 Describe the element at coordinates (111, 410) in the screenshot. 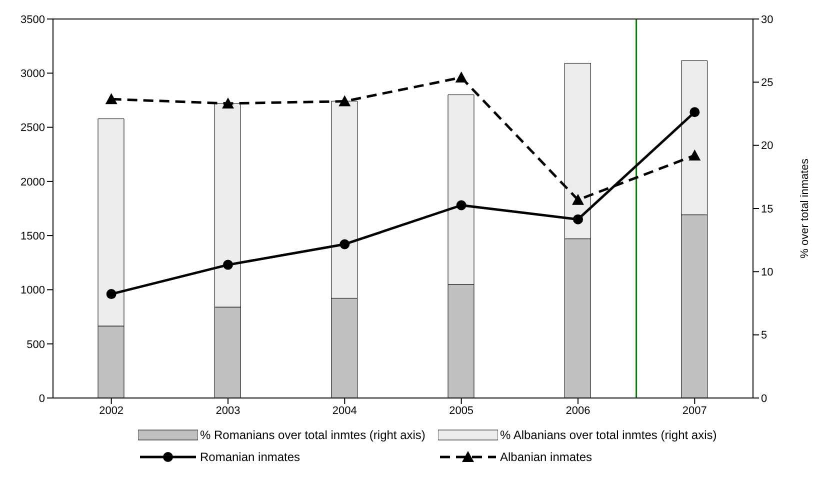

I see `x-tick-label: 2002` at that location.